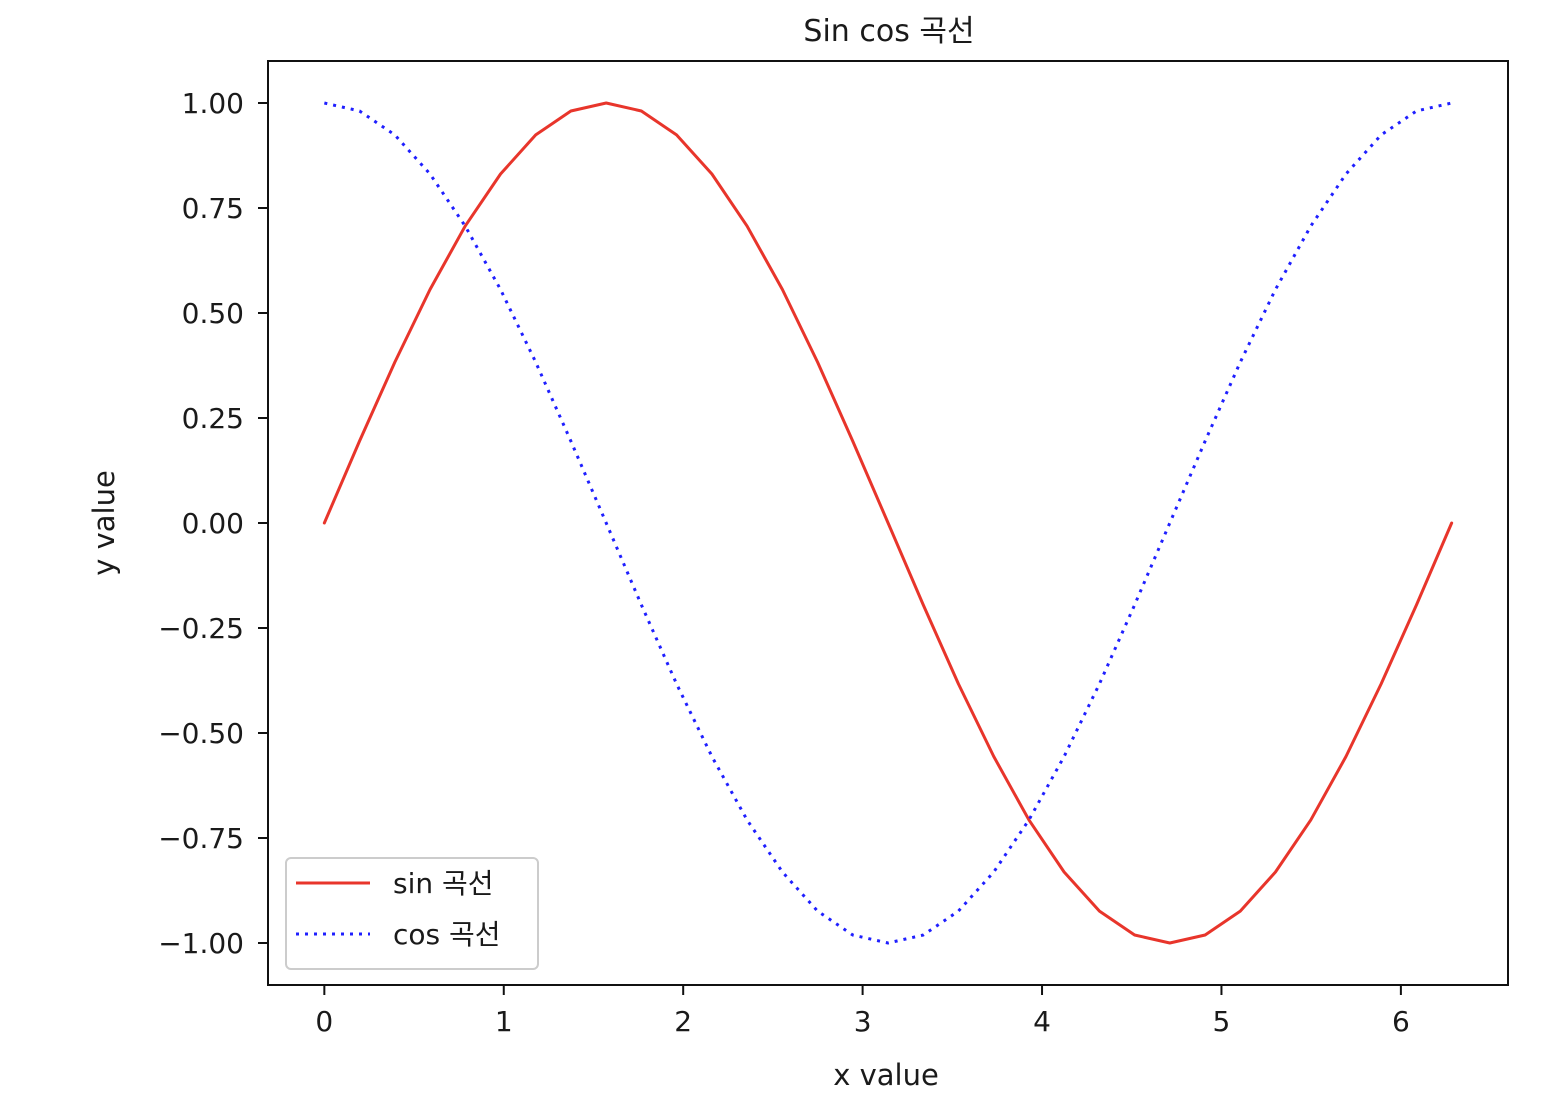 This screenshot has width=1542, height=1116. Describe the element at coordinates (213, 313) in the screenshot. I see `y-tick-label: 0.50` at that location.